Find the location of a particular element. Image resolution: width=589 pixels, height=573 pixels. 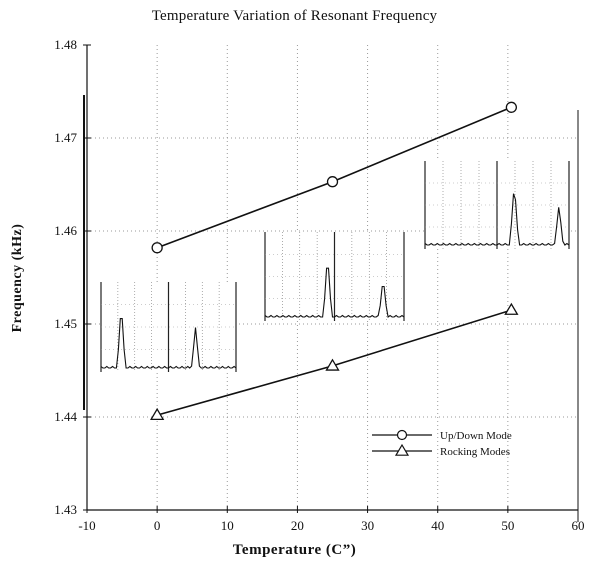

y-tick-label: 1.46 is located at coordinates (65, 230).